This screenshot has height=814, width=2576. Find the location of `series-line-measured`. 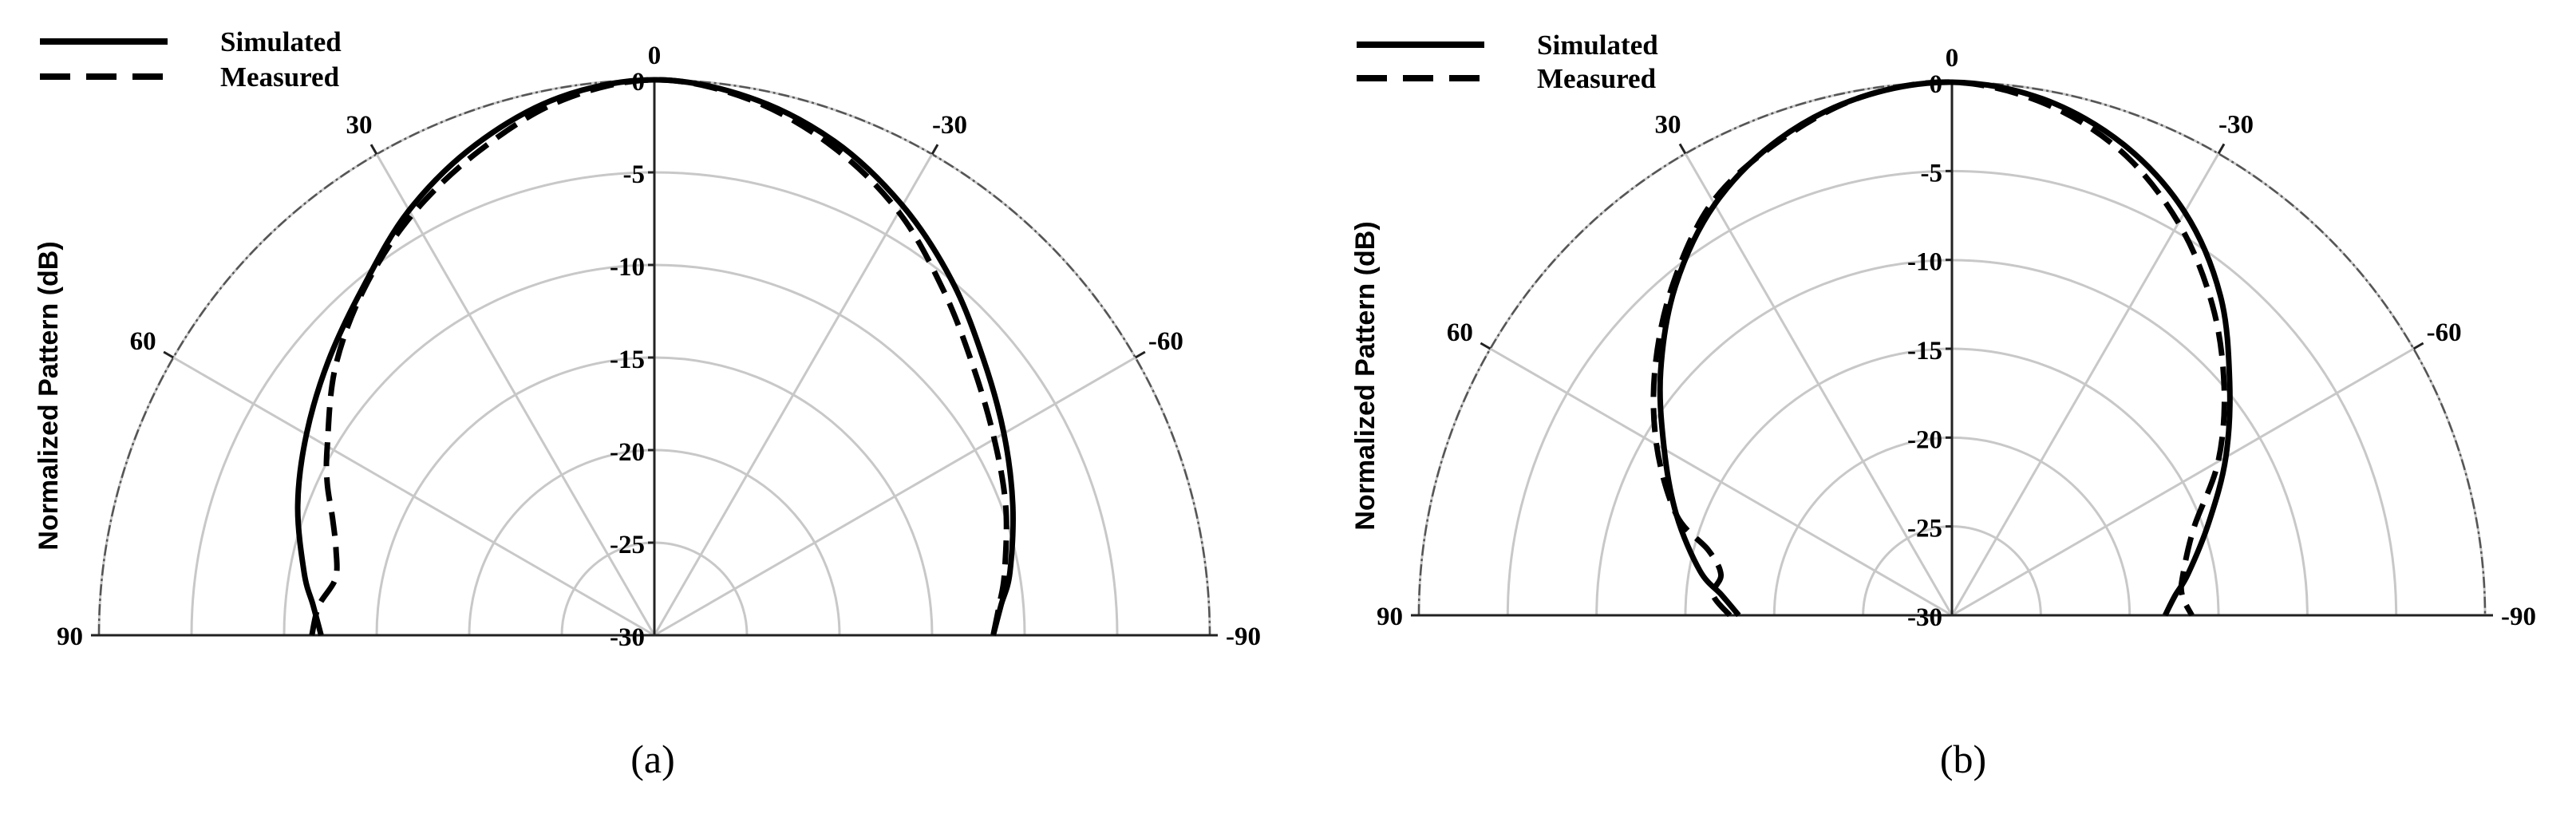

series-line-measured is located at coordinates (1938, 349).